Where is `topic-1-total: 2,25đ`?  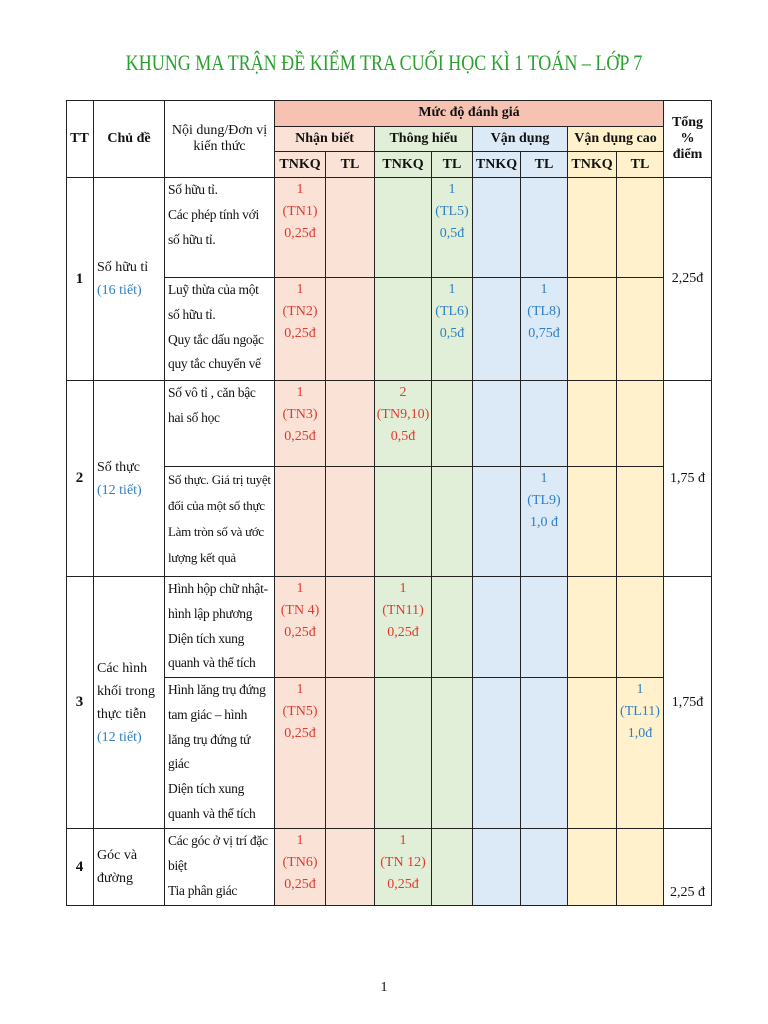
topic-1-total: 2,25đ is located at coordinates (688, 279).